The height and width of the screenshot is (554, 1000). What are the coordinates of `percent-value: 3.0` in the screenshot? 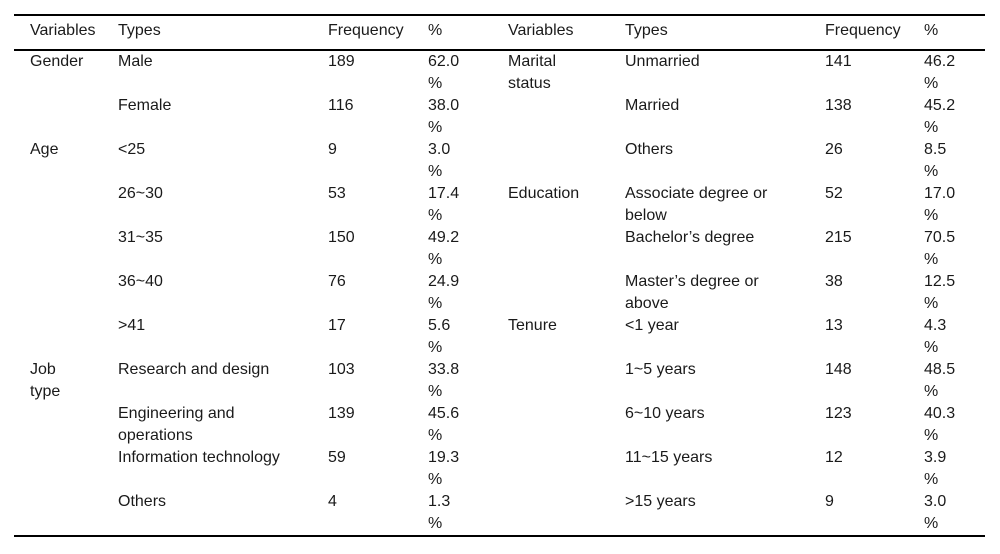 It's located at (935, 501).